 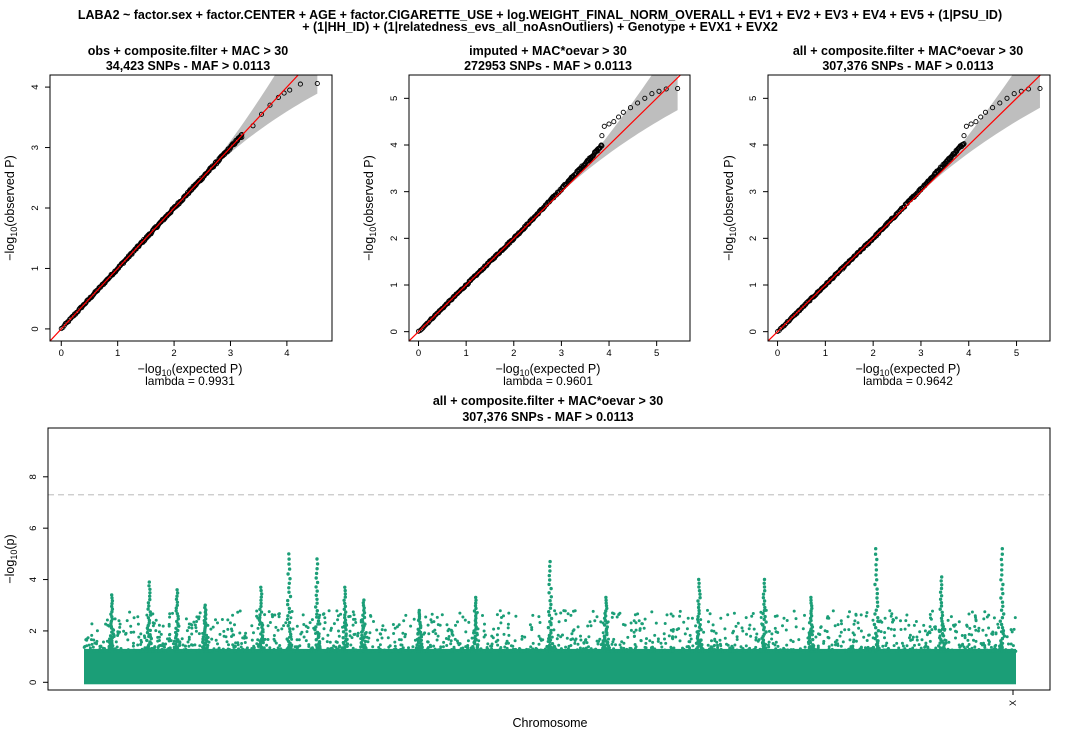 I want to click on y-tick-label: 3, so click(x=753, y=191).